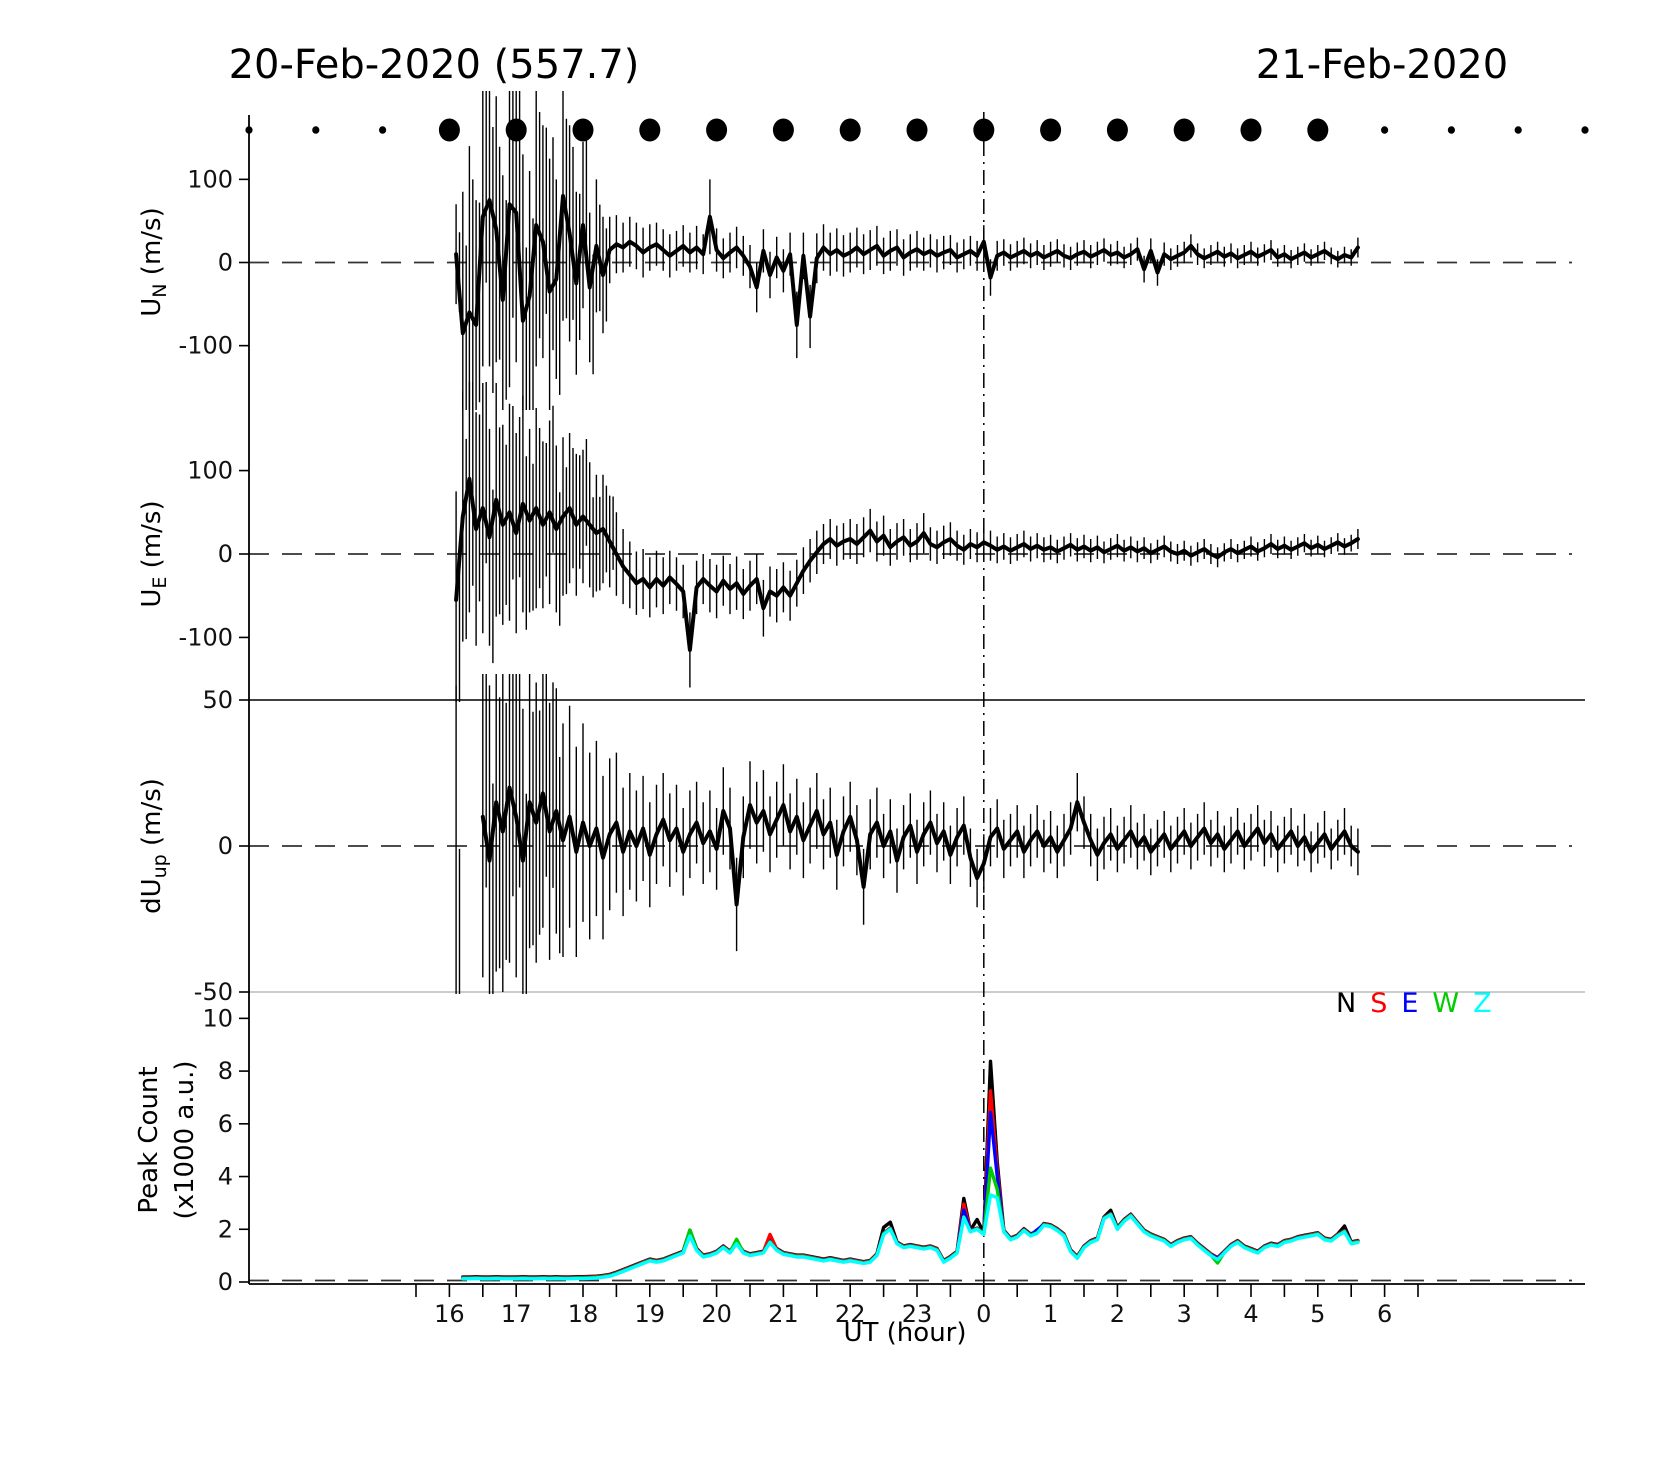  I want to click on panel-U_E-data, so click(907, 542).